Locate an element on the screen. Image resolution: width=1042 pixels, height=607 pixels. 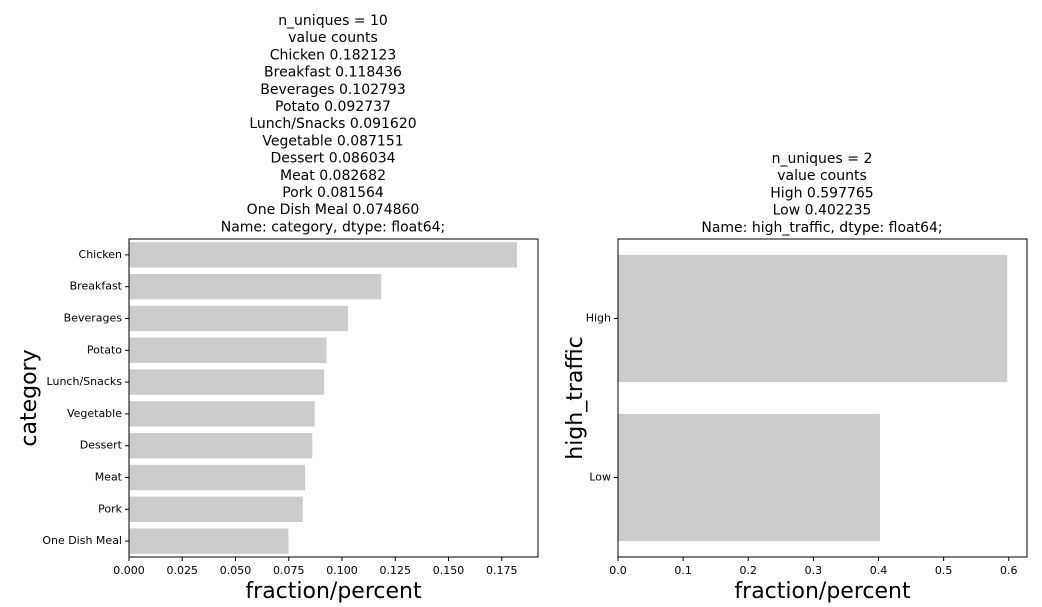
x-tick-label: 0.2 is located at coordinates (749, 570).